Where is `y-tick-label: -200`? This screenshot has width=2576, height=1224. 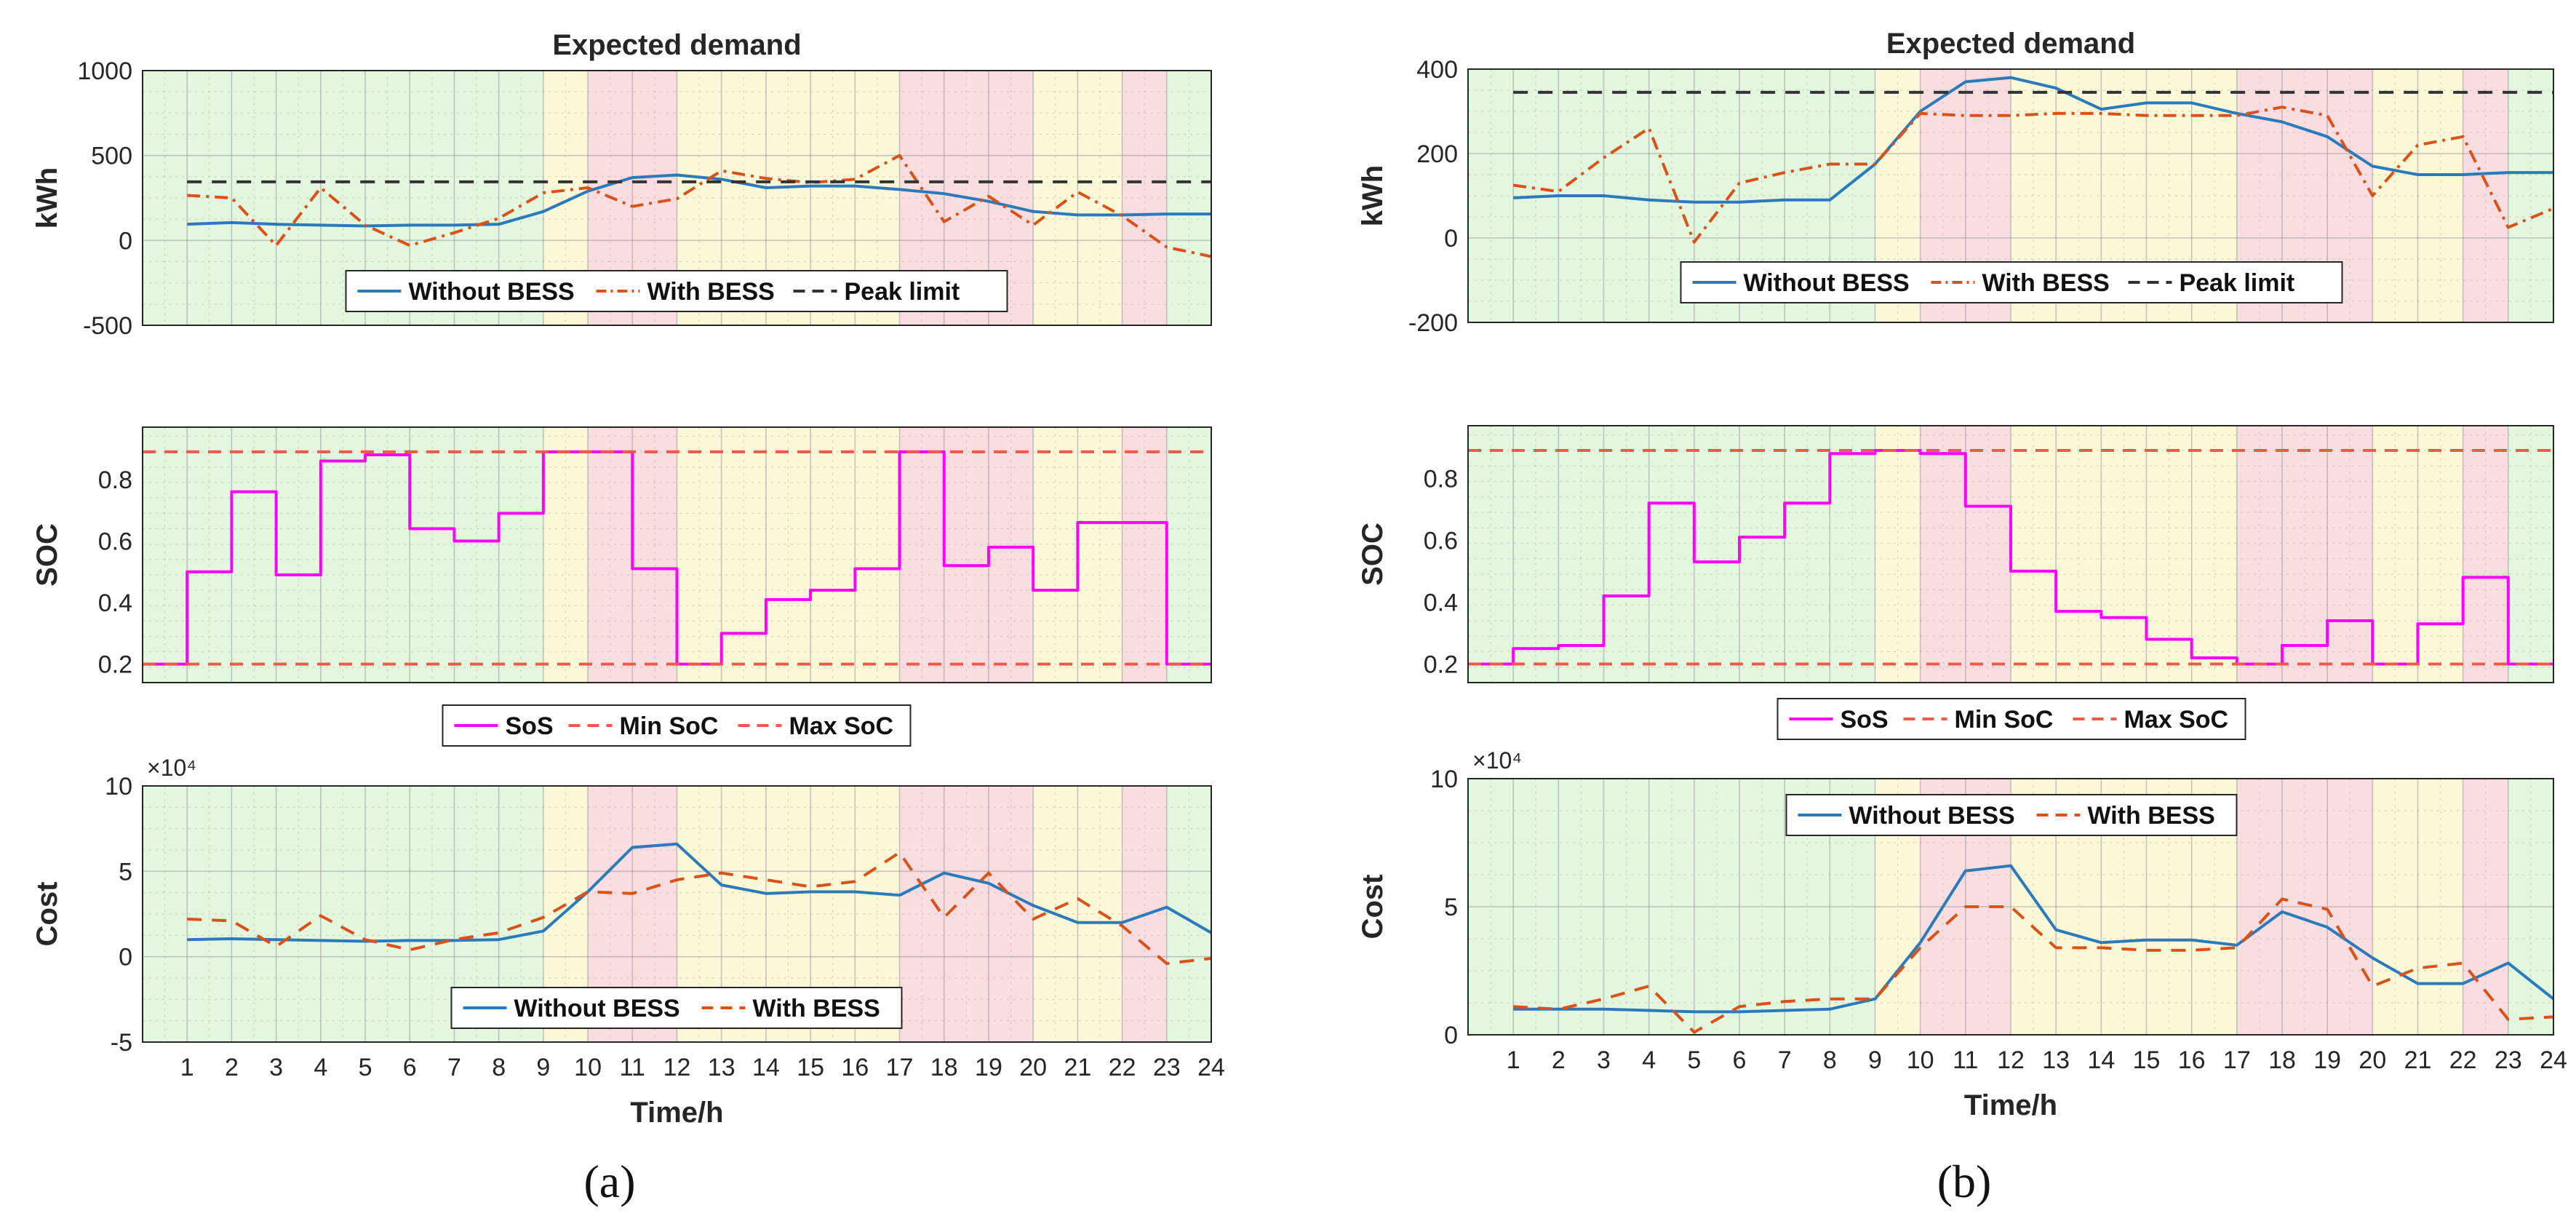
y-tick-label: -200 is located at coordinates (1433, 323).